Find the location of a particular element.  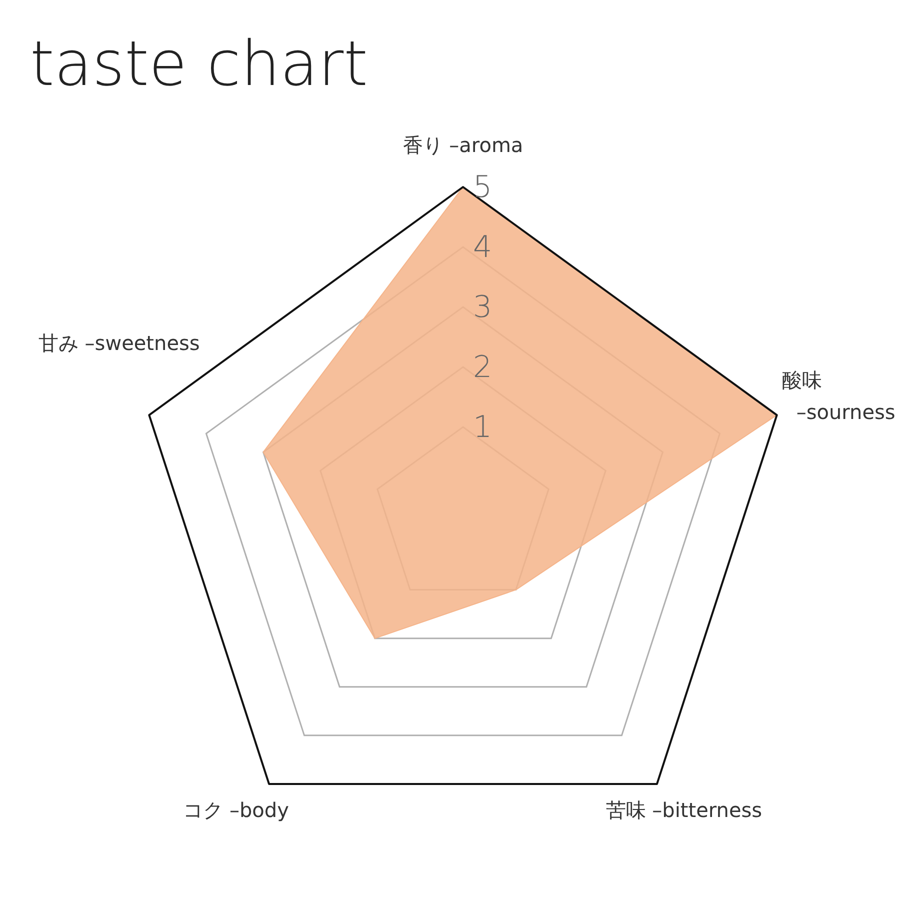

y-tick-label: 3 is located at coordinates (482, 307).